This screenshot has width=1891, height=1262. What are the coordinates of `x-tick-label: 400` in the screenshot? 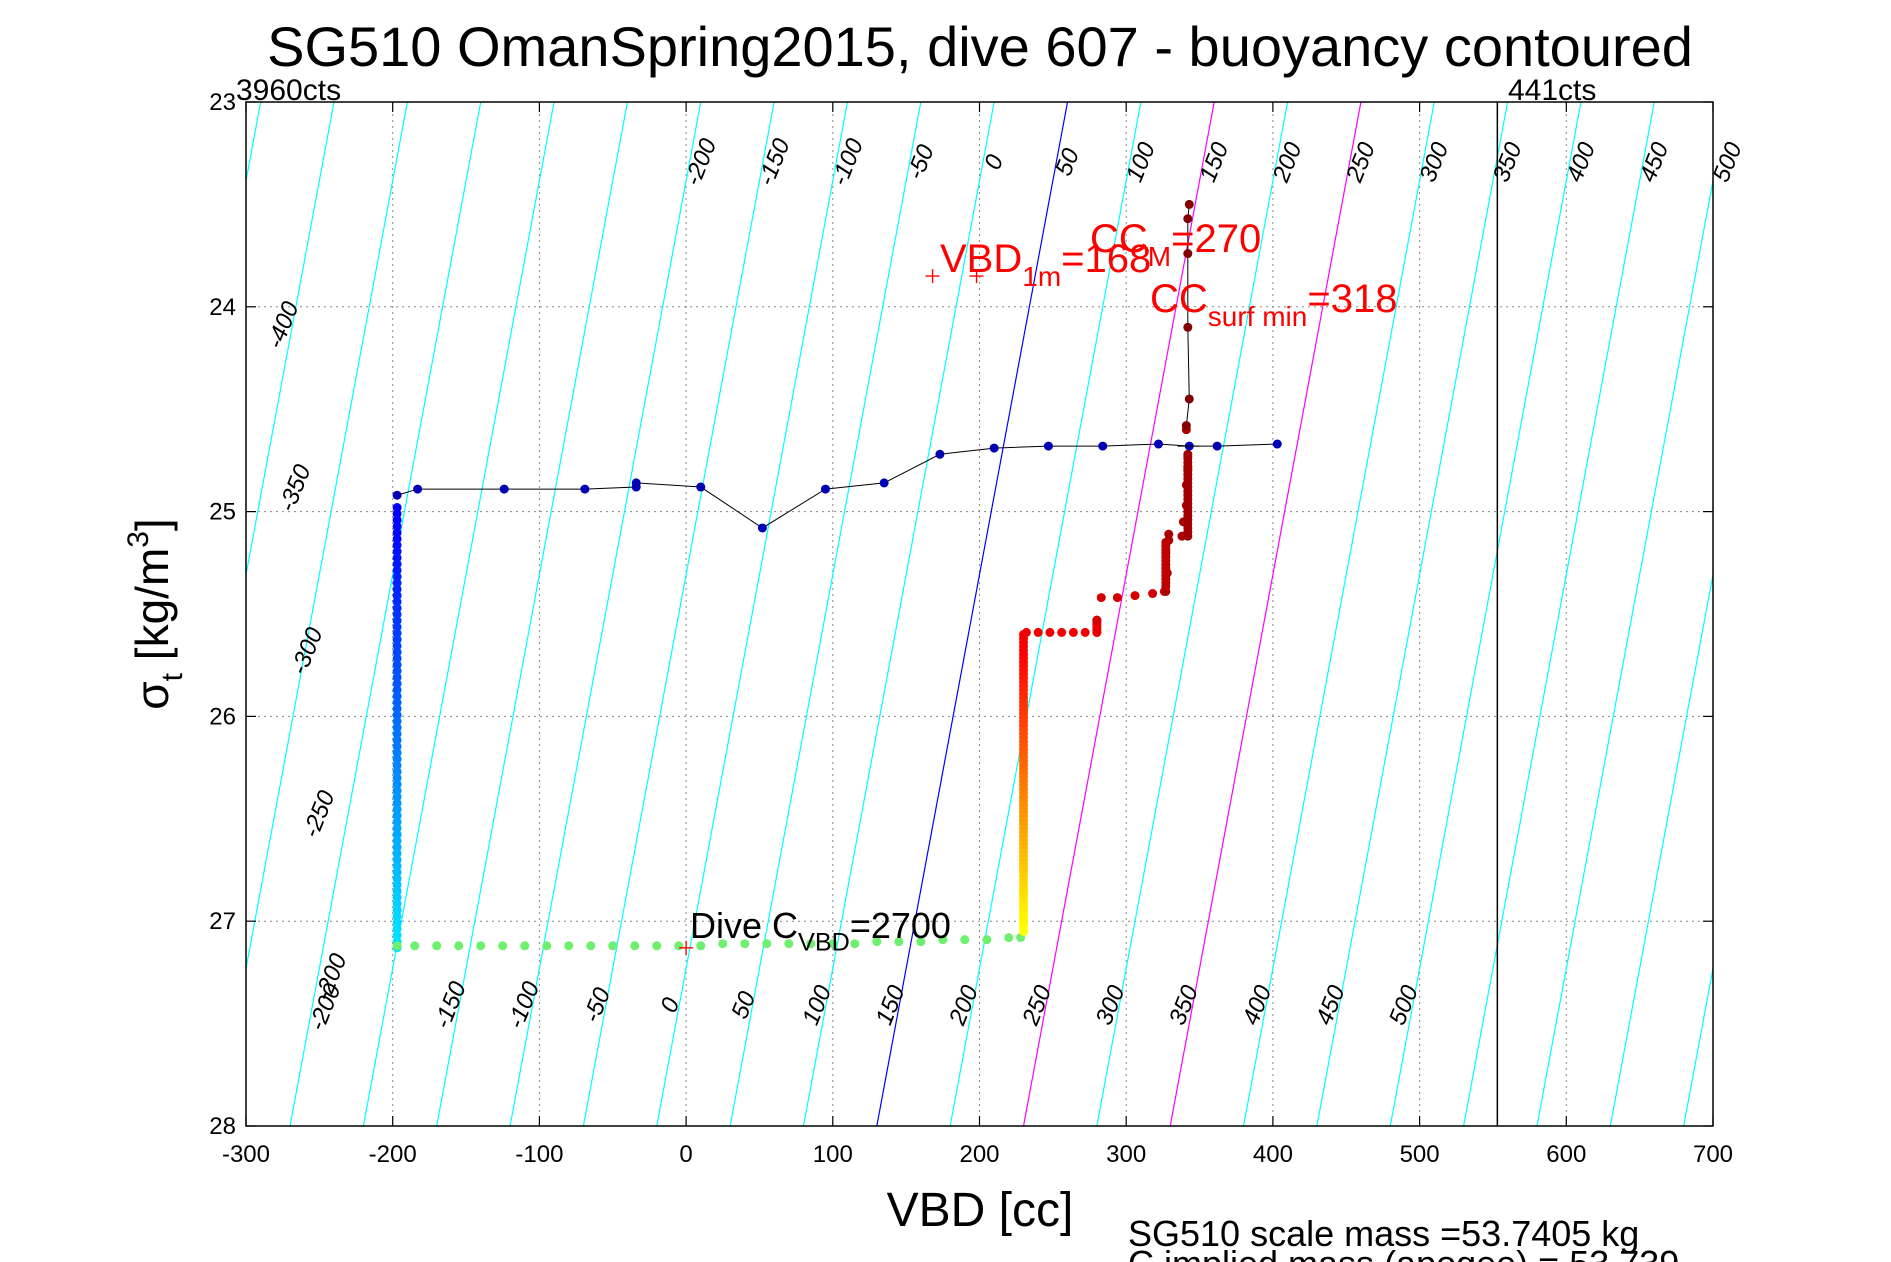 It's located at (1273, 1154).